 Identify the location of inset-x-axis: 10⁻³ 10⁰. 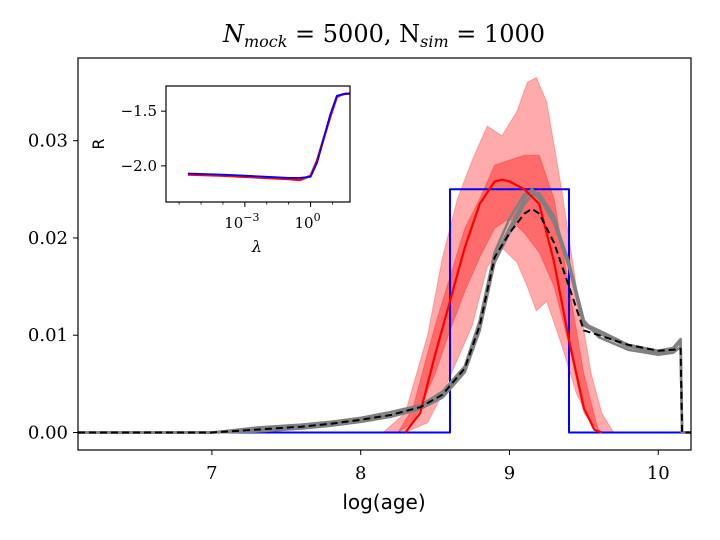
(255, 217).